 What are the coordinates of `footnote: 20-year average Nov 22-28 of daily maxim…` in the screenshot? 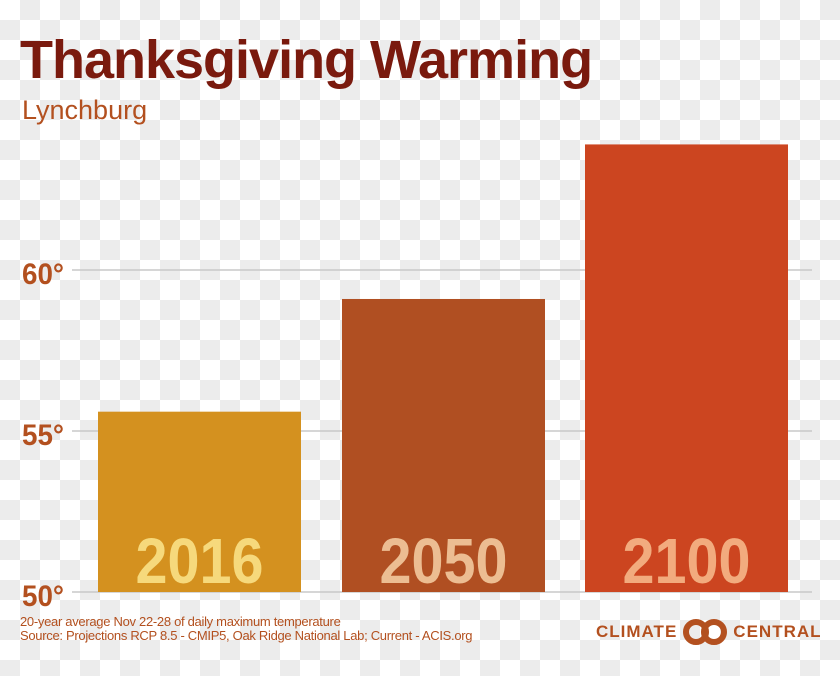 It's located at (180, 621).